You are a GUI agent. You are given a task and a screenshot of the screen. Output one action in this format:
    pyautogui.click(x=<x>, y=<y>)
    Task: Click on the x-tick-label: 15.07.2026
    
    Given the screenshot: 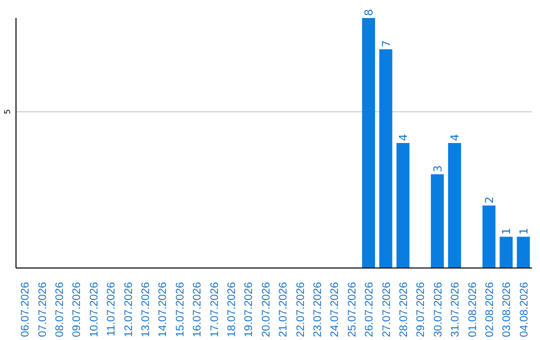 What is the action you would take?
    pyautogui.click(x=180, y=310)
    